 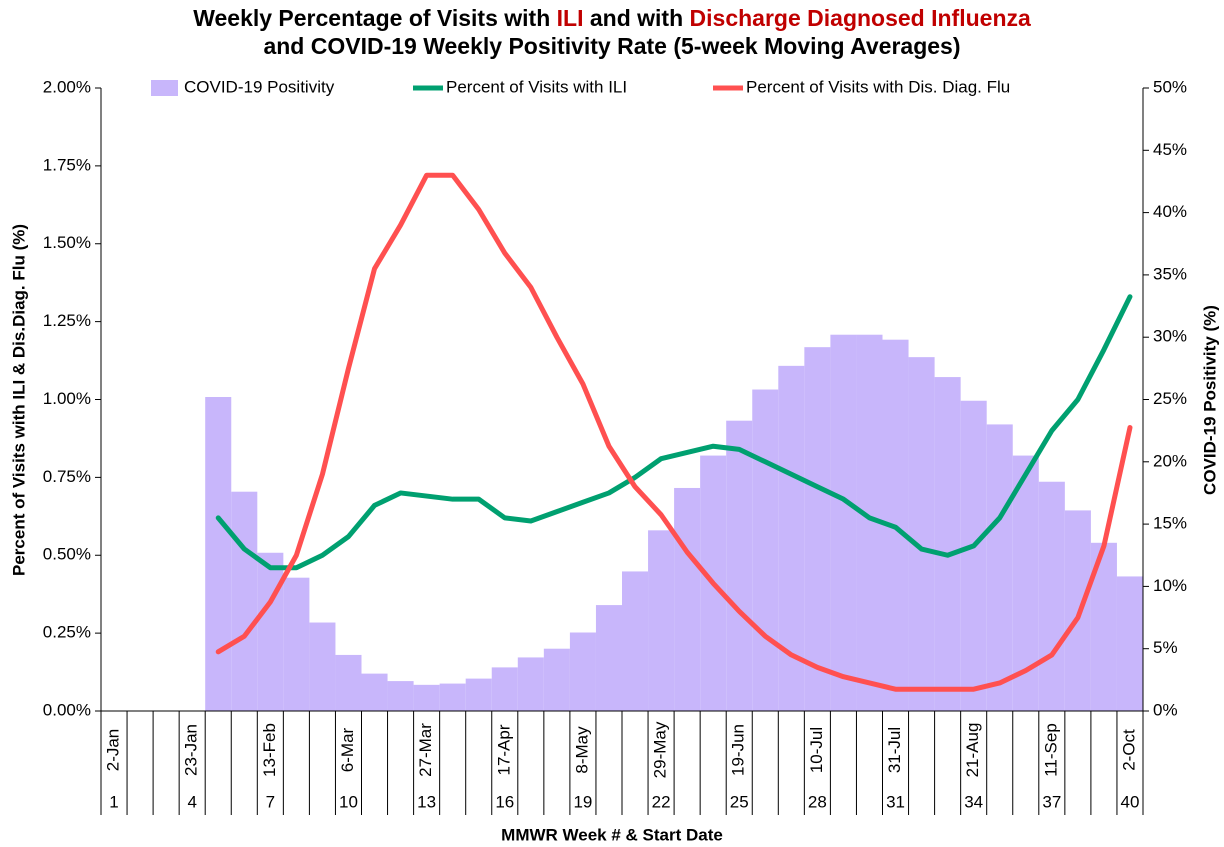 What do you see at coordinates (113, 801) in the screenshot?
I see `x-tick-label: 1` at bounding box center [113, 801].